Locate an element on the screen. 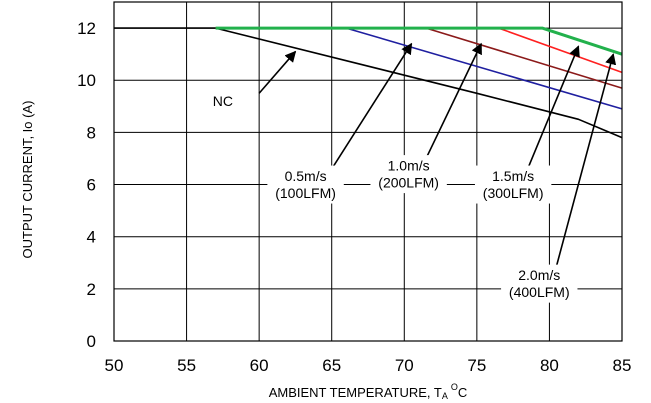 The width and height of the screenshot is (651, 403). y-tick-label: 2 is located at coordinates (91, 289).